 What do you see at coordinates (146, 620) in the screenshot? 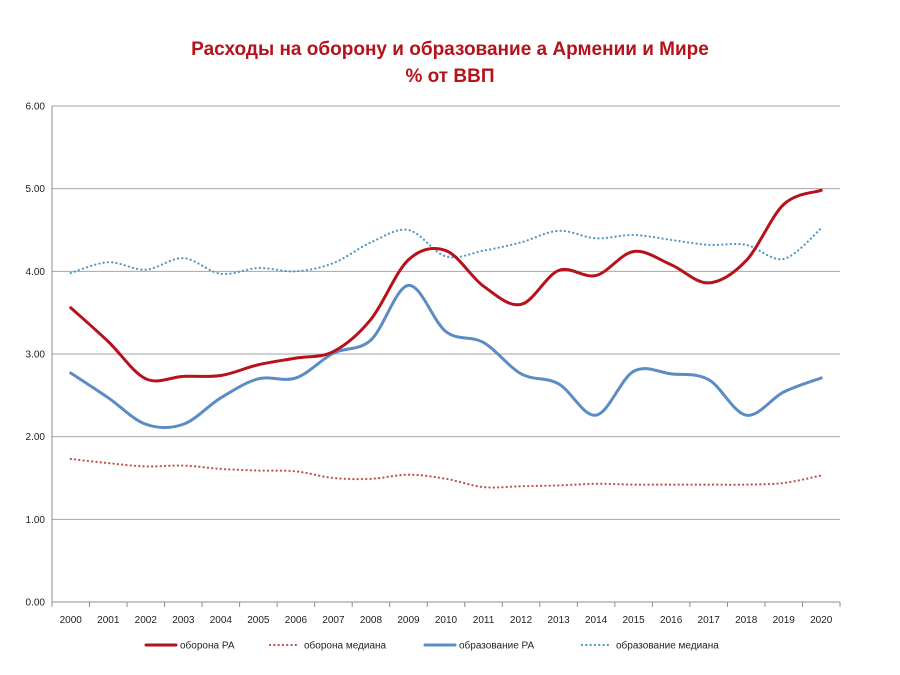
I see `x-tick-label: 2002` at bounding box center [146, 620].